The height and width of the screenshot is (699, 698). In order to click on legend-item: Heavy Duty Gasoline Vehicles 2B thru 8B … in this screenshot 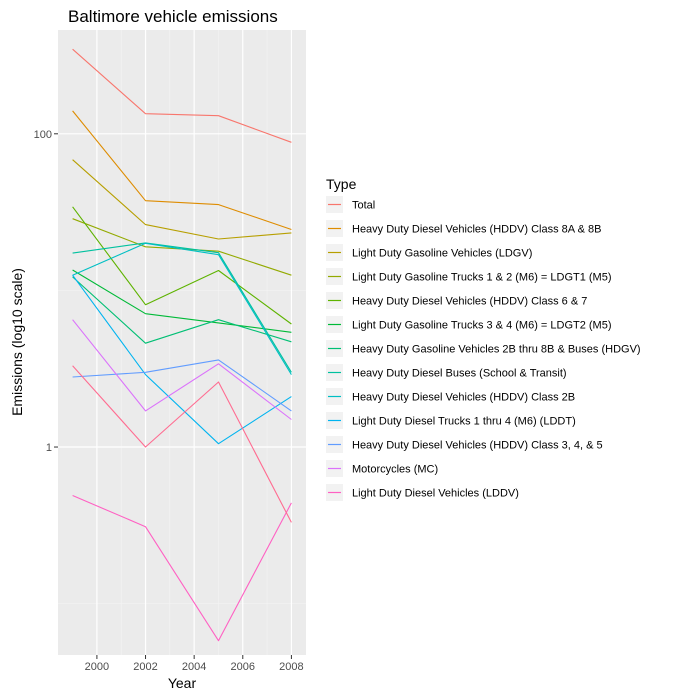, I will do `click(483, 348)`.